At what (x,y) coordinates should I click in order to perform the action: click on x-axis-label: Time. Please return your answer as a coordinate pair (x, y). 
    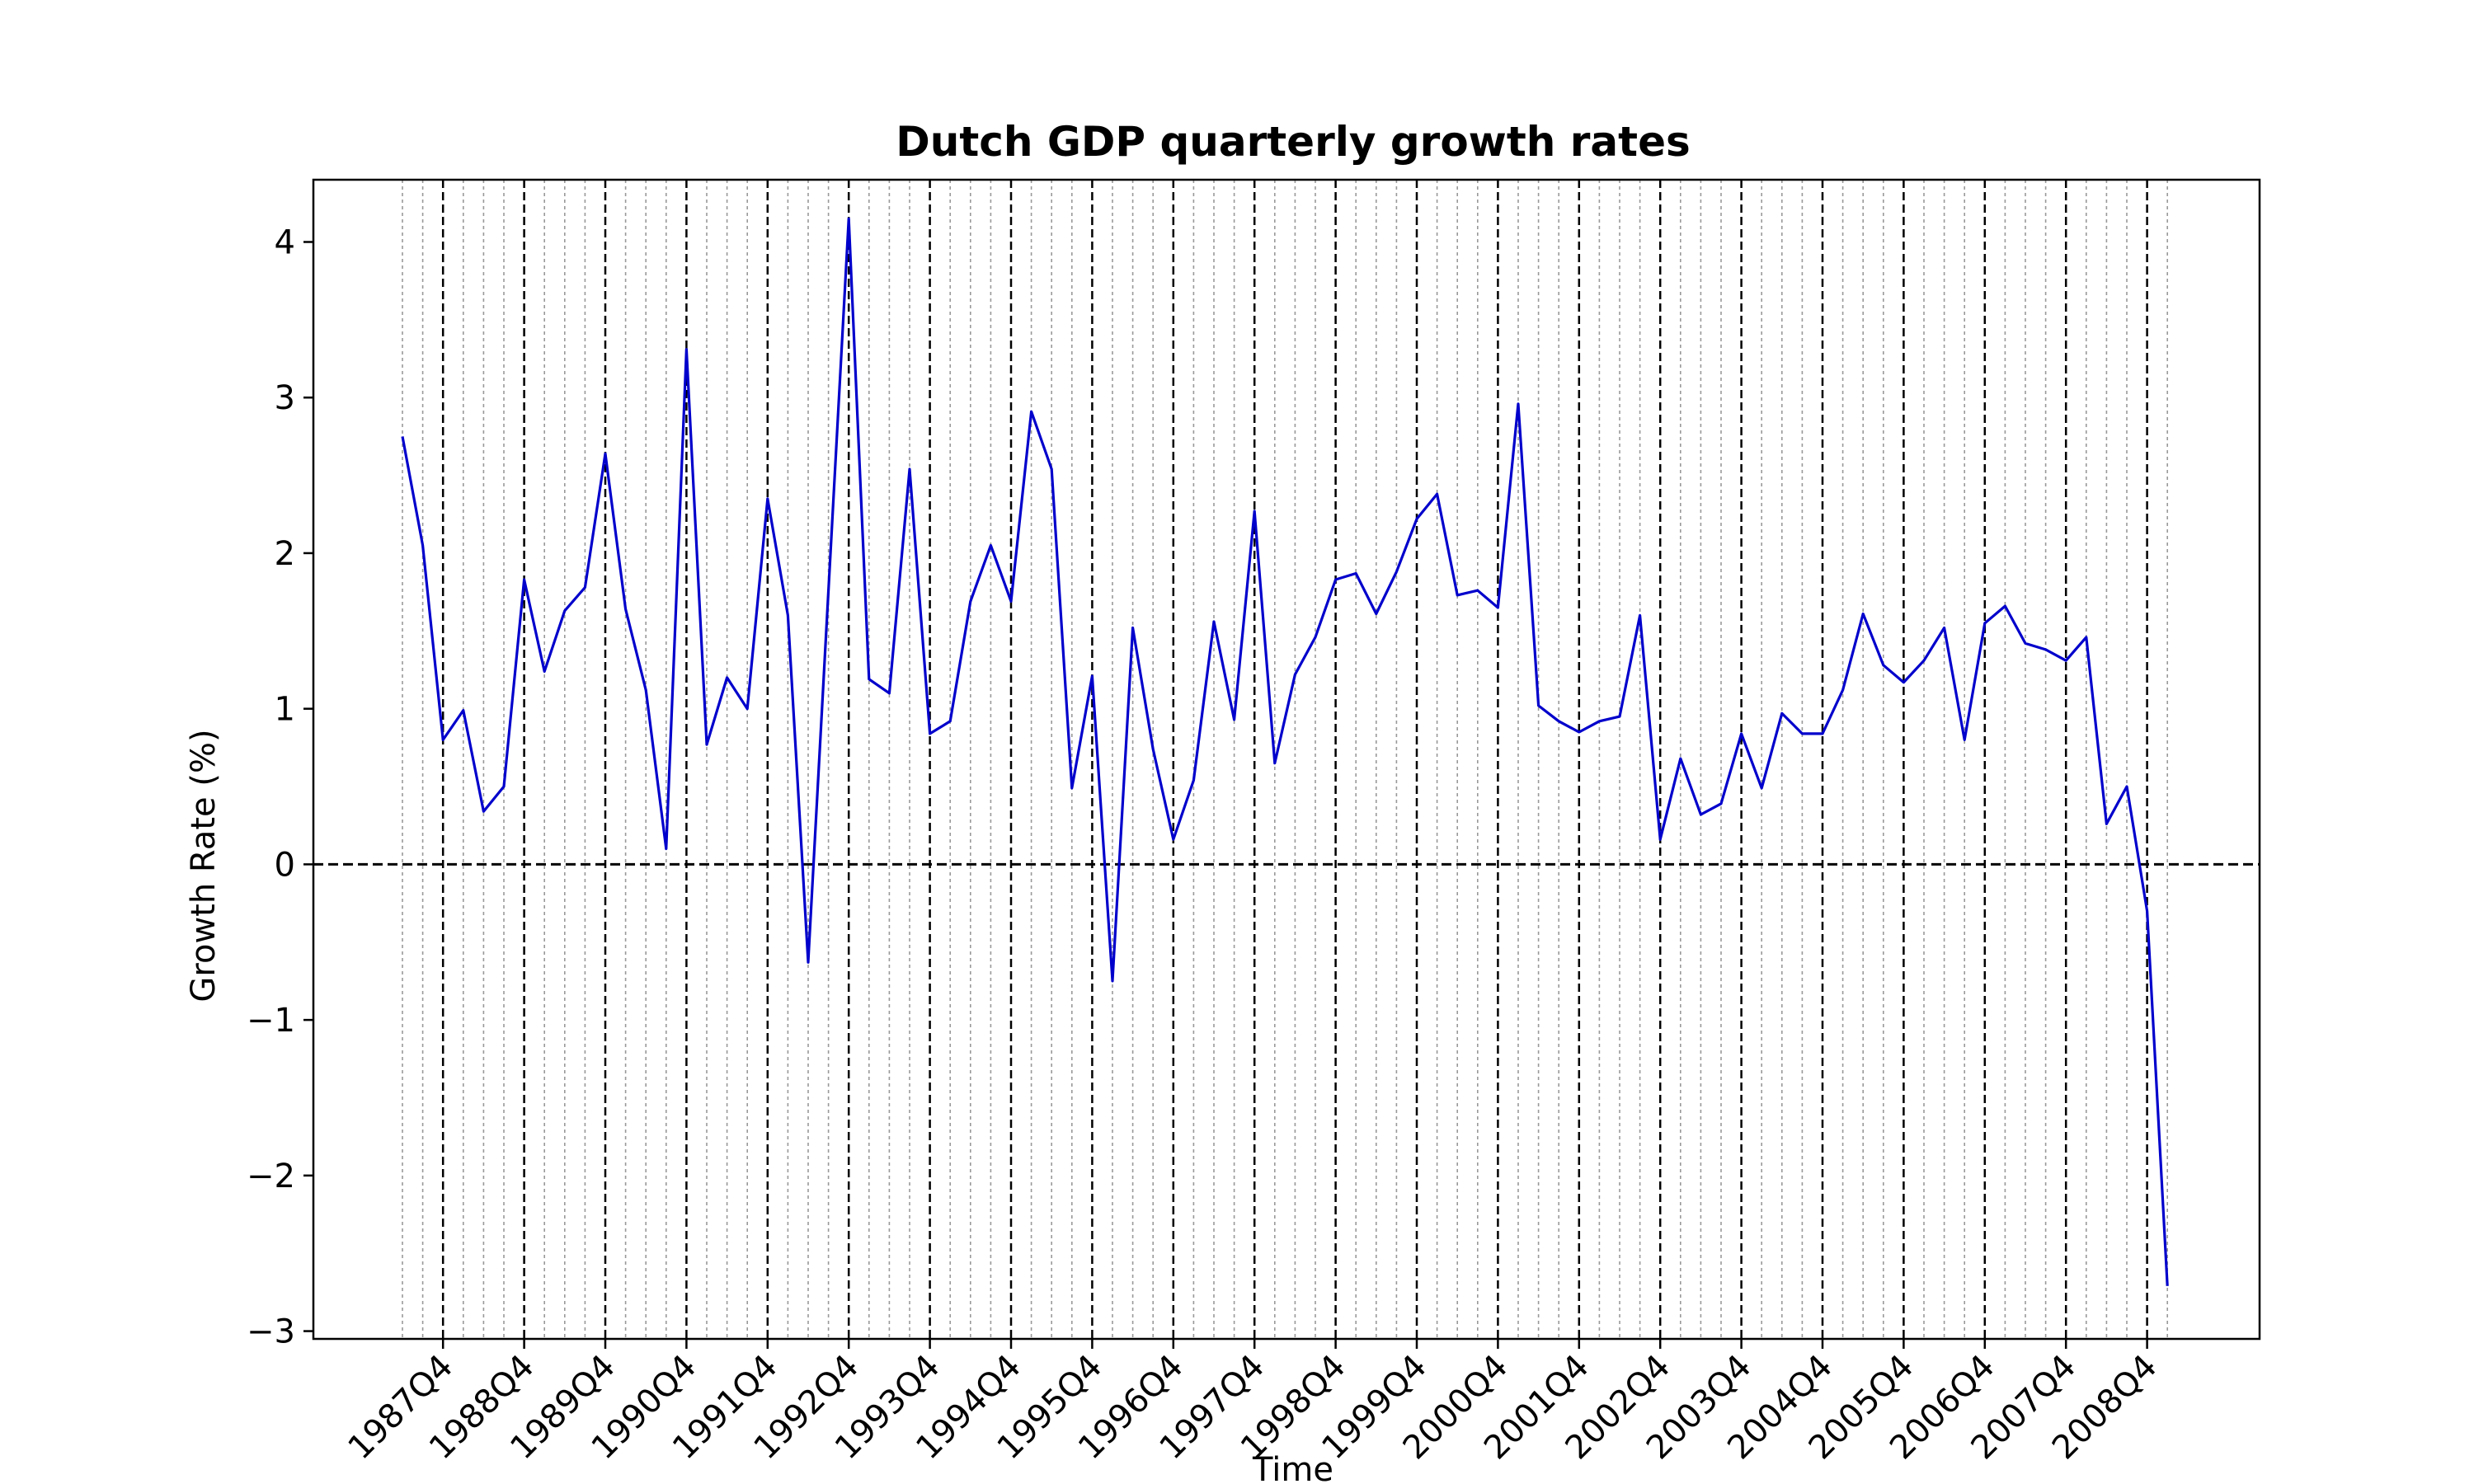
    Looking at the image, I should click on (1292, 1467).